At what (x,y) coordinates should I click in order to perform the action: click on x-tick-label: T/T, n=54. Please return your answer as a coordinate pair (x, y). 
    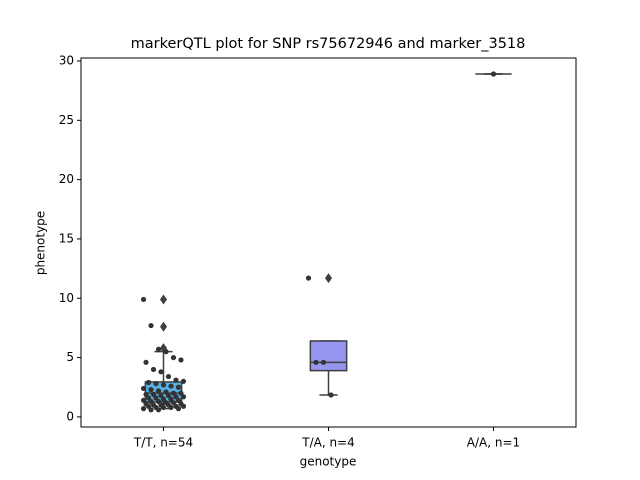
    Looking at the image, I should click on (163, 443).